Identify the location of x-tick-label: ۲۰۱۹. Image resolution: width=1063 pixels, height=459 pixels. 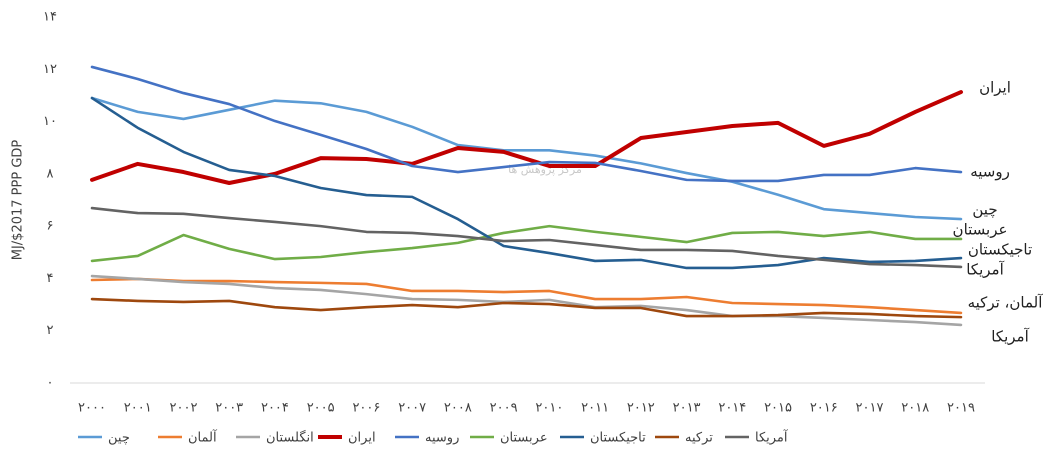
(961, 408).